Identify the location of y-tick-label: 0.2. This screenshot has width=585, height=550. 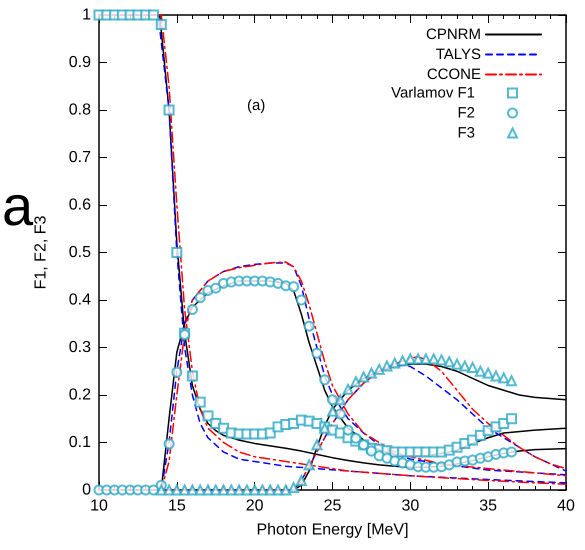
(80, 395).